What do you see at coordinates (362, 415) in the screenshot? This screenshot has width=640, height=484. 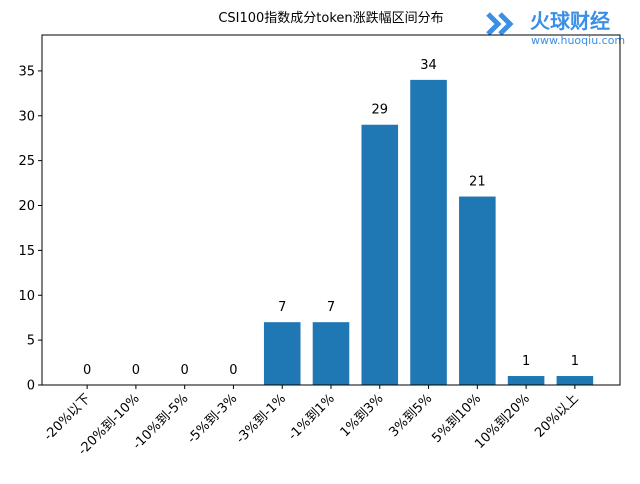 I see `x-tick-label: 1%到3%` at bounding box center [362, 415].